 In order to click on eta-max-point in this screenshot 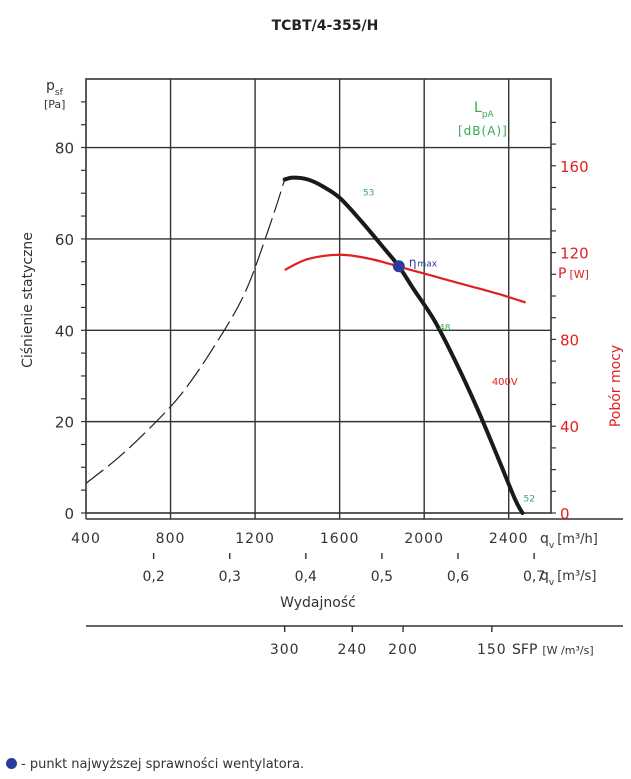, I will do `click(398, 266)`.